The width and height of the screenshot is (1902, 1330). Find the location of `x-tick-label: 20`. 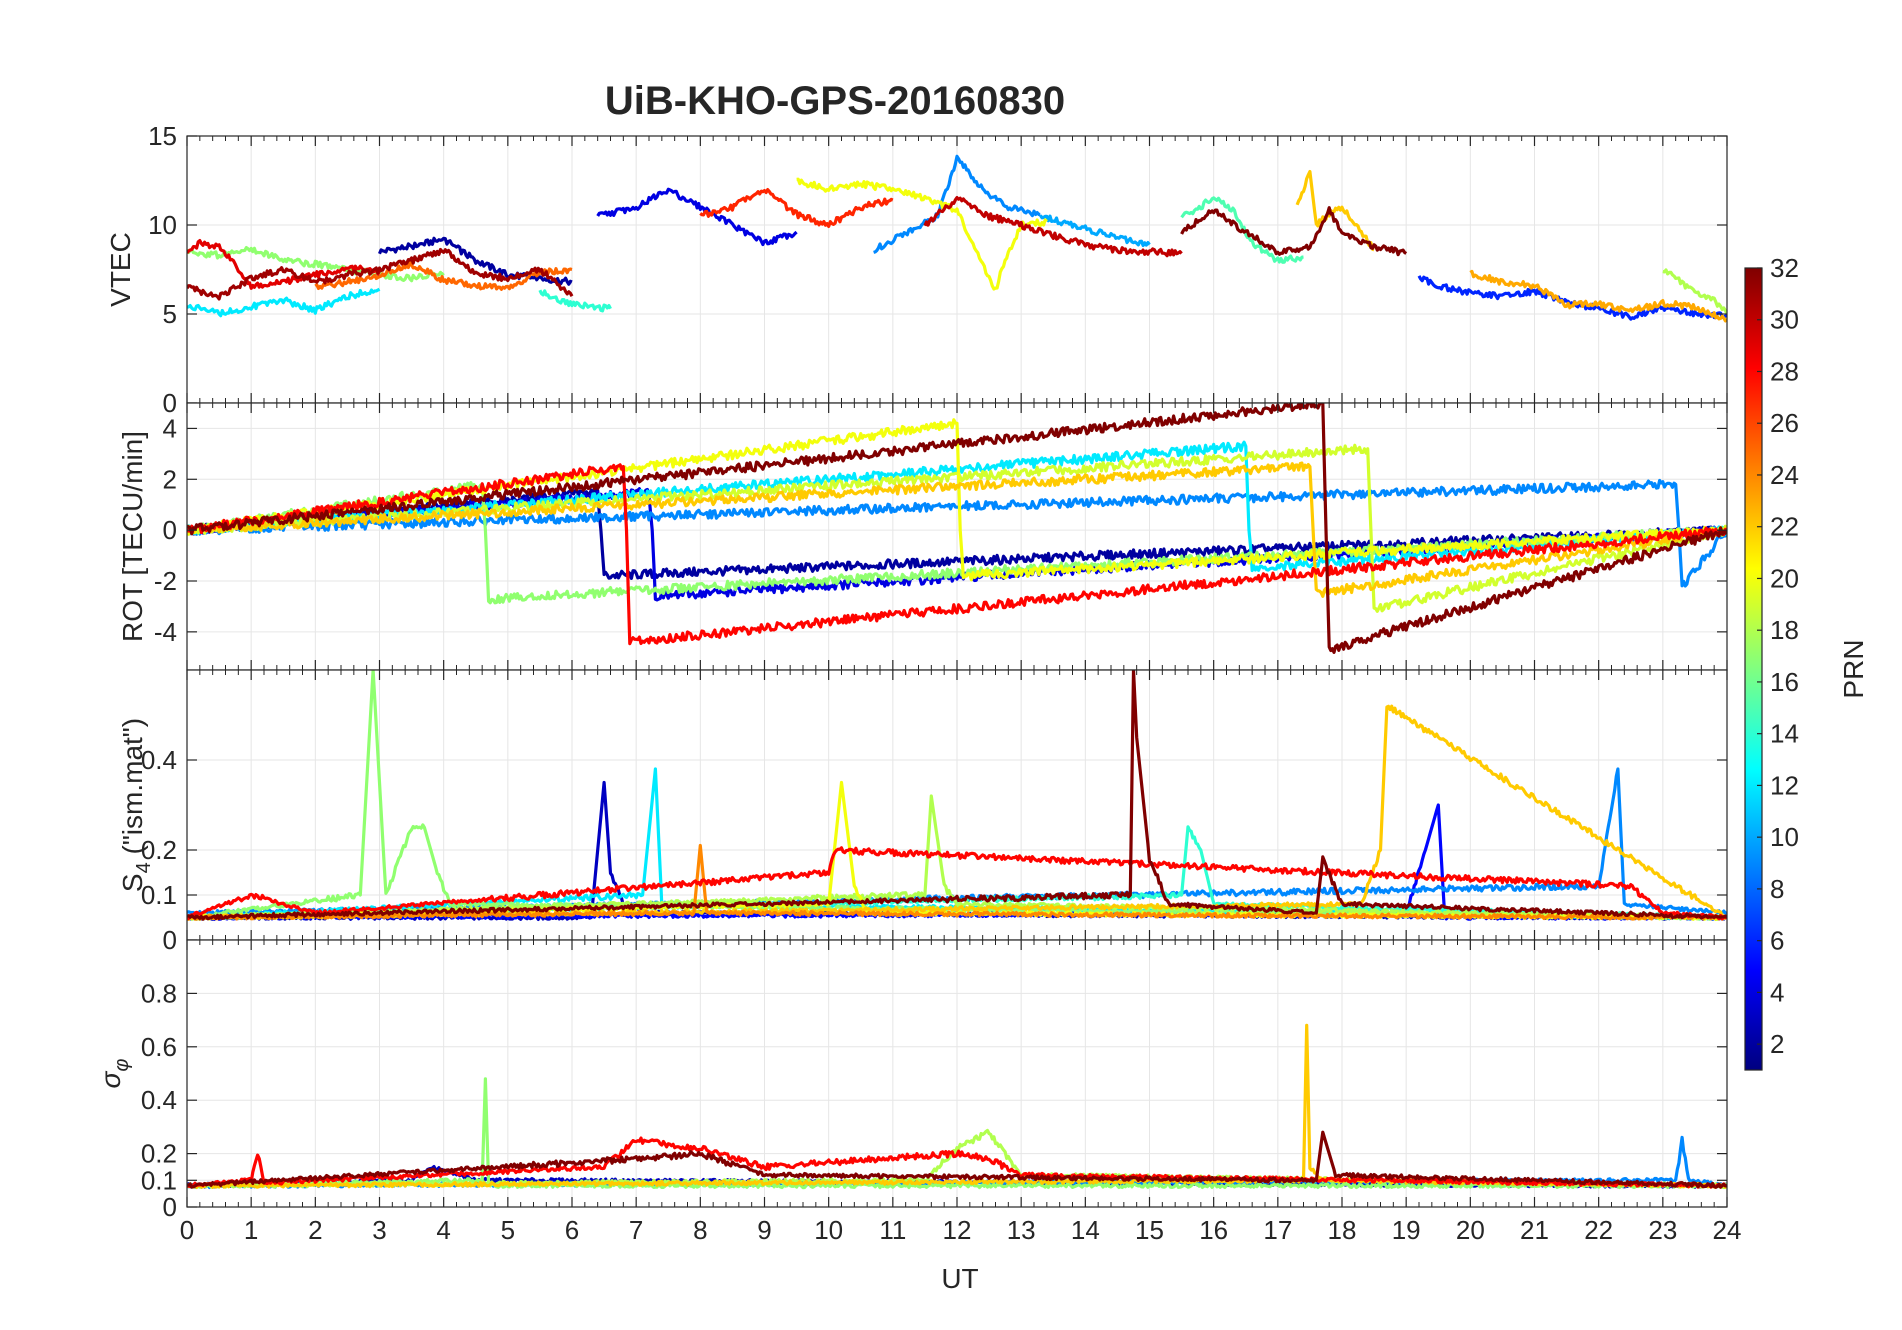

x-tick-label: 20 is located at coordinates (1470, 1230).